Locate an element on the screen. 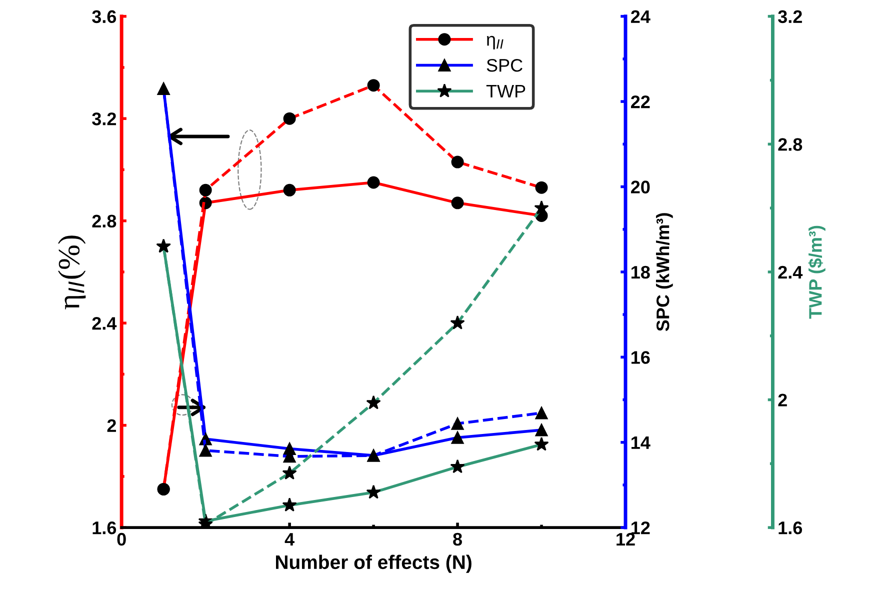  y3-tick-label: 2 is located at coordinates (782, 400).